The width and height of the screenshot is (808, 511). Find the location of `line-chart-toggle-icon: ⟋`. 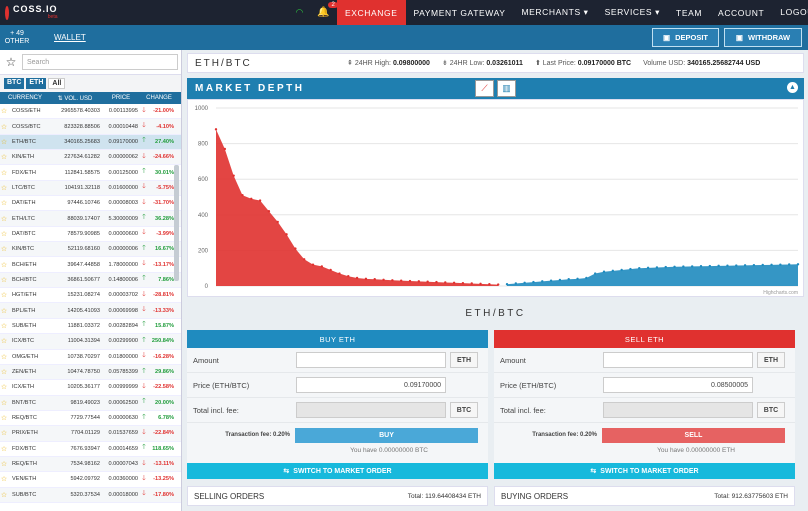

line-chart-toggle-icon: ⟋ is located at coordinates (484, 88).